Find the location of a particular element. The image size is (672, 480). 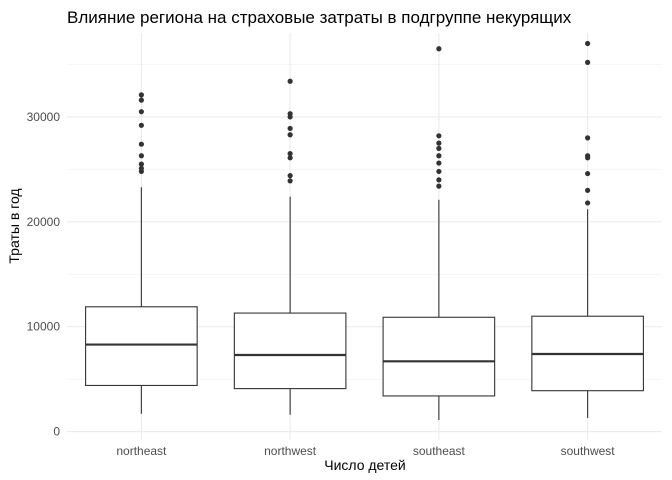

box-southeast is located at coordinates (439, 233).